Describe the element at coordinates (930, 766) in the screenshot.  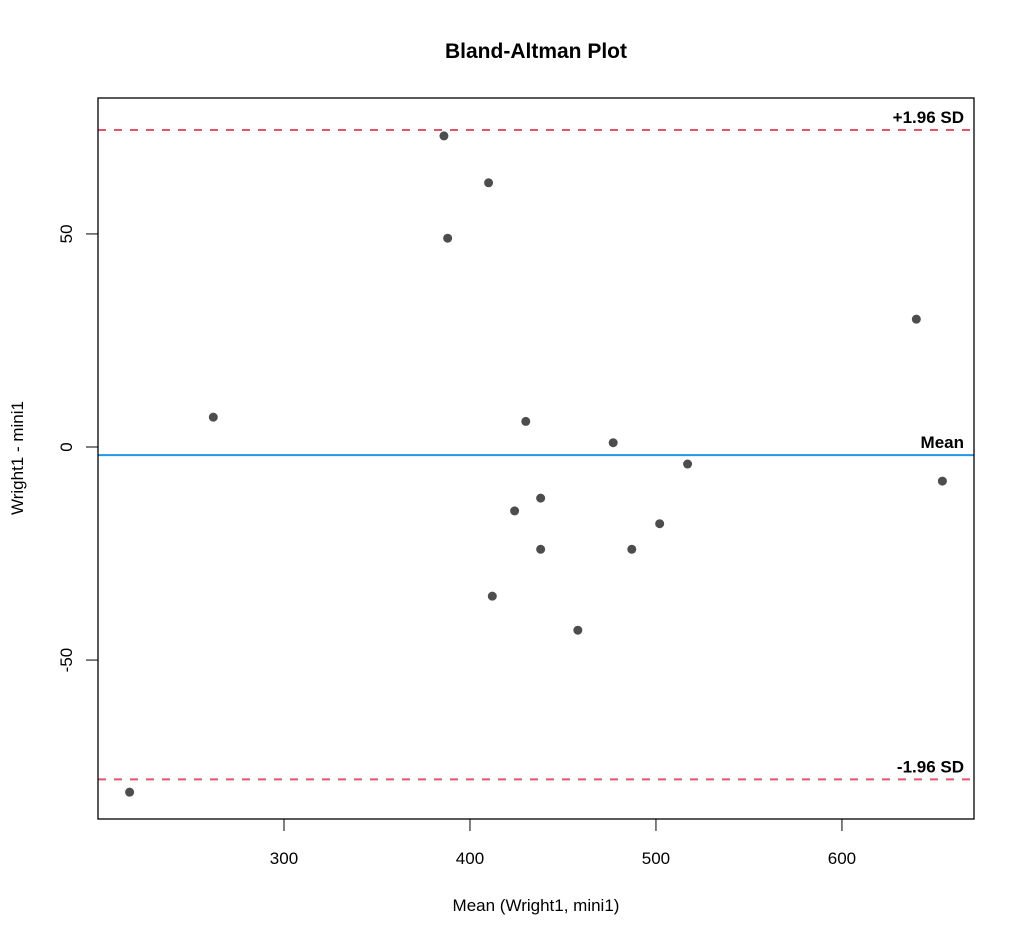
I see `reference-line-label: -1.96 SD` at that location.